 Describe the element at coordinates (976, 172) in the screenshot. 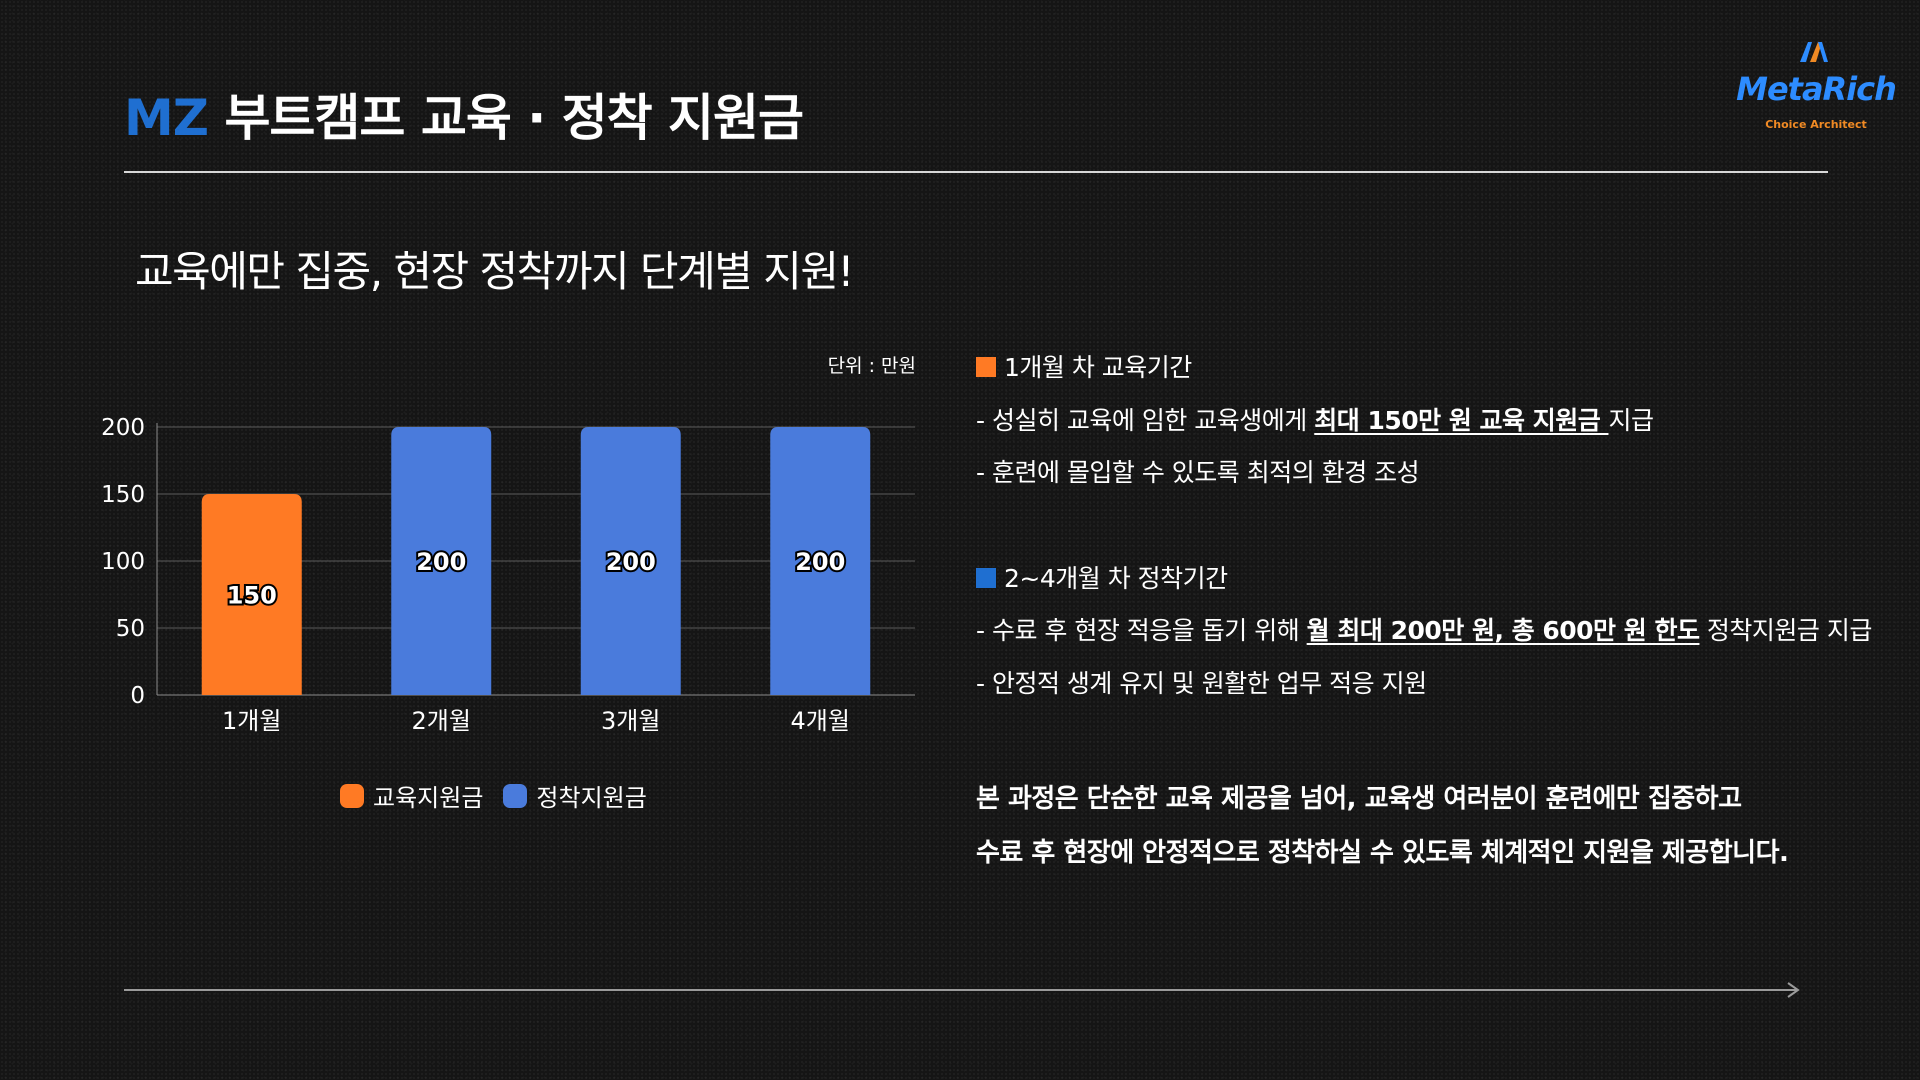

I see `title-divider` at that location.